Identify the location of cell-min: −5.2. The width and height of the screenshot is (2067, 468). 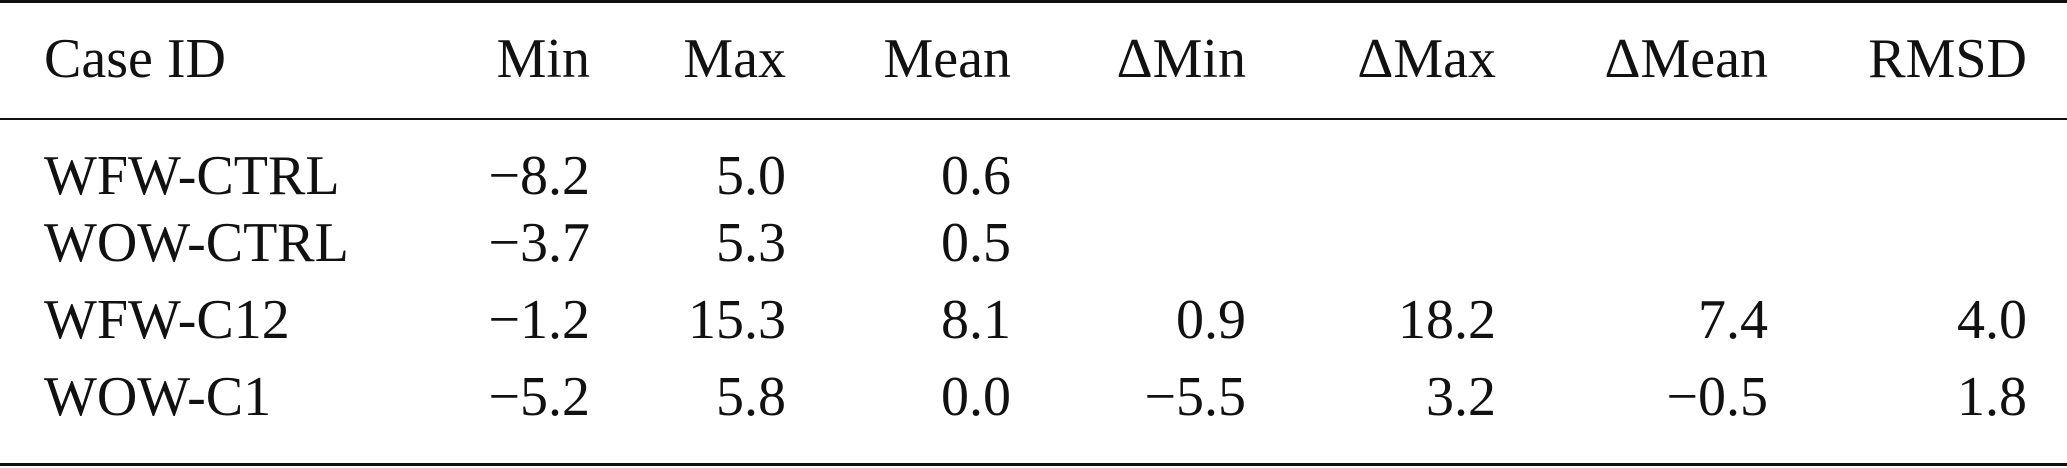
(539, 396).